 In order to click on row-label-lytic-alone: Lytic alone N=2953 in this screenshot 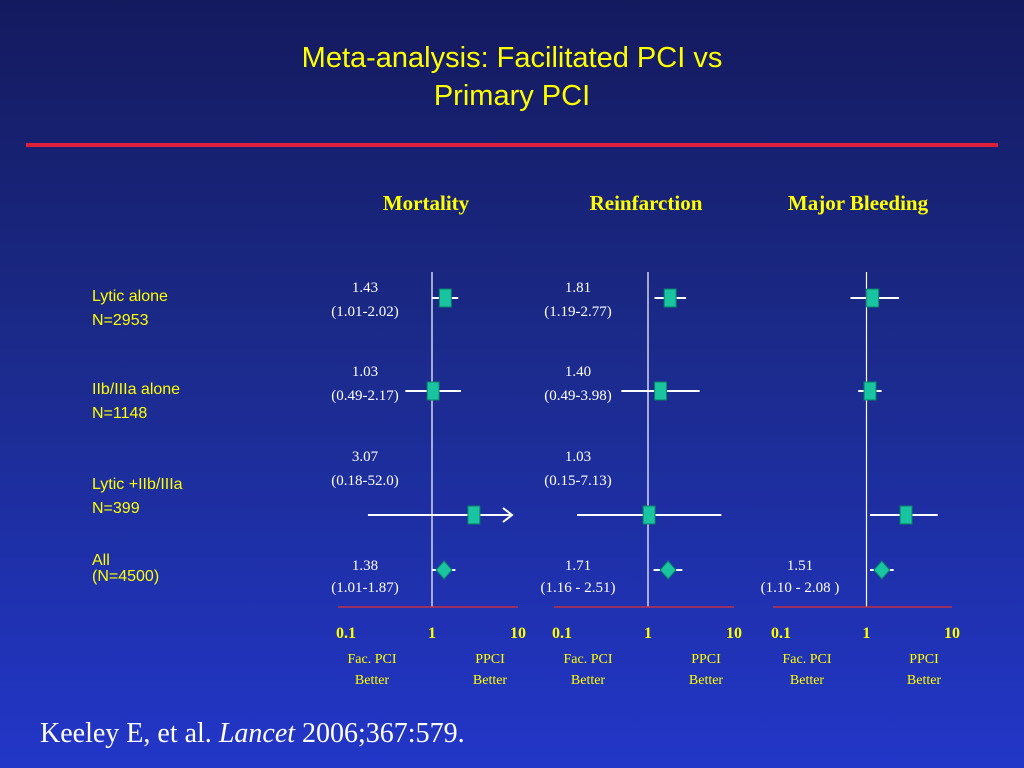, I will do `click(130, 309)`.